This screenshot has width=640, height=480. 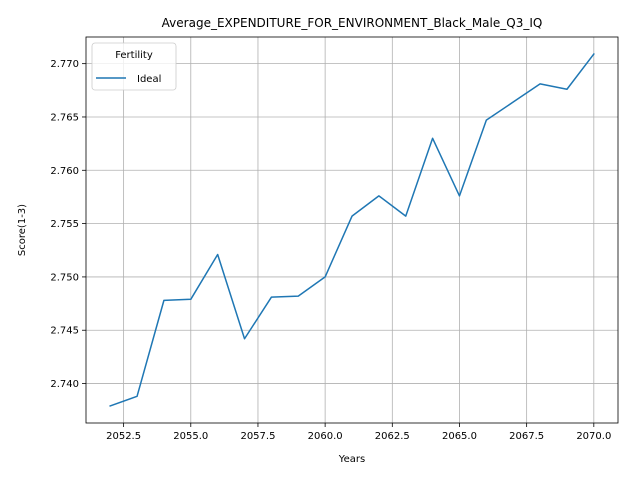 I want to click on y-tick-label: 2.760, so click(x=64, y=171).